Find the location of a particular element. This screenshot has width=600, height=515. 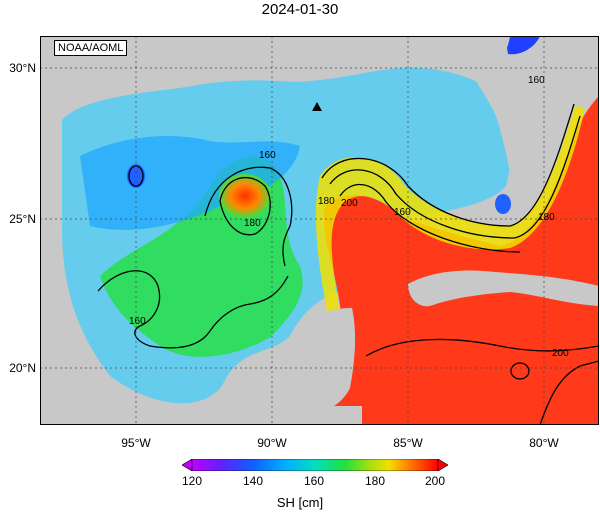

contour-160-loop is located at coordinates (448, 165).